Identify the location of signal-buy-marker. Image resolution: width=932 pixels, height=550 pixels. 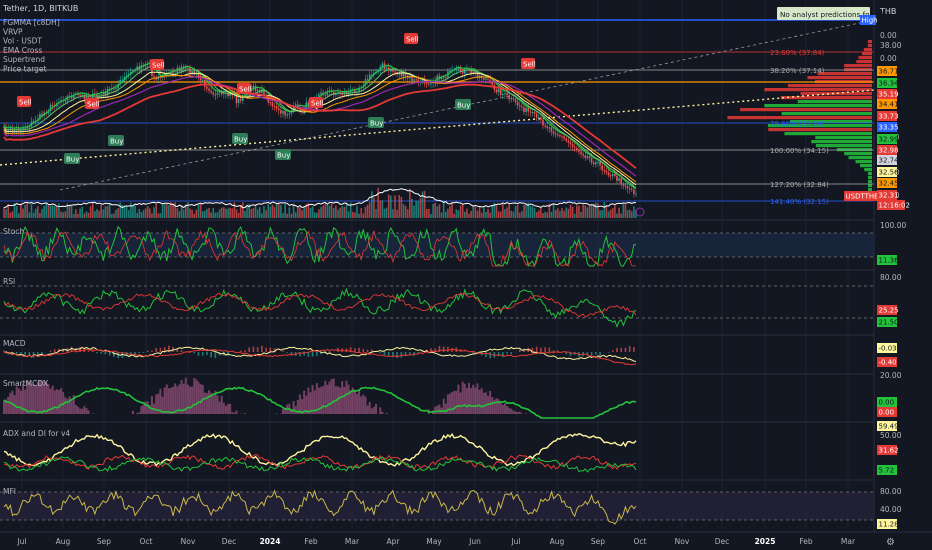
(72, 158).